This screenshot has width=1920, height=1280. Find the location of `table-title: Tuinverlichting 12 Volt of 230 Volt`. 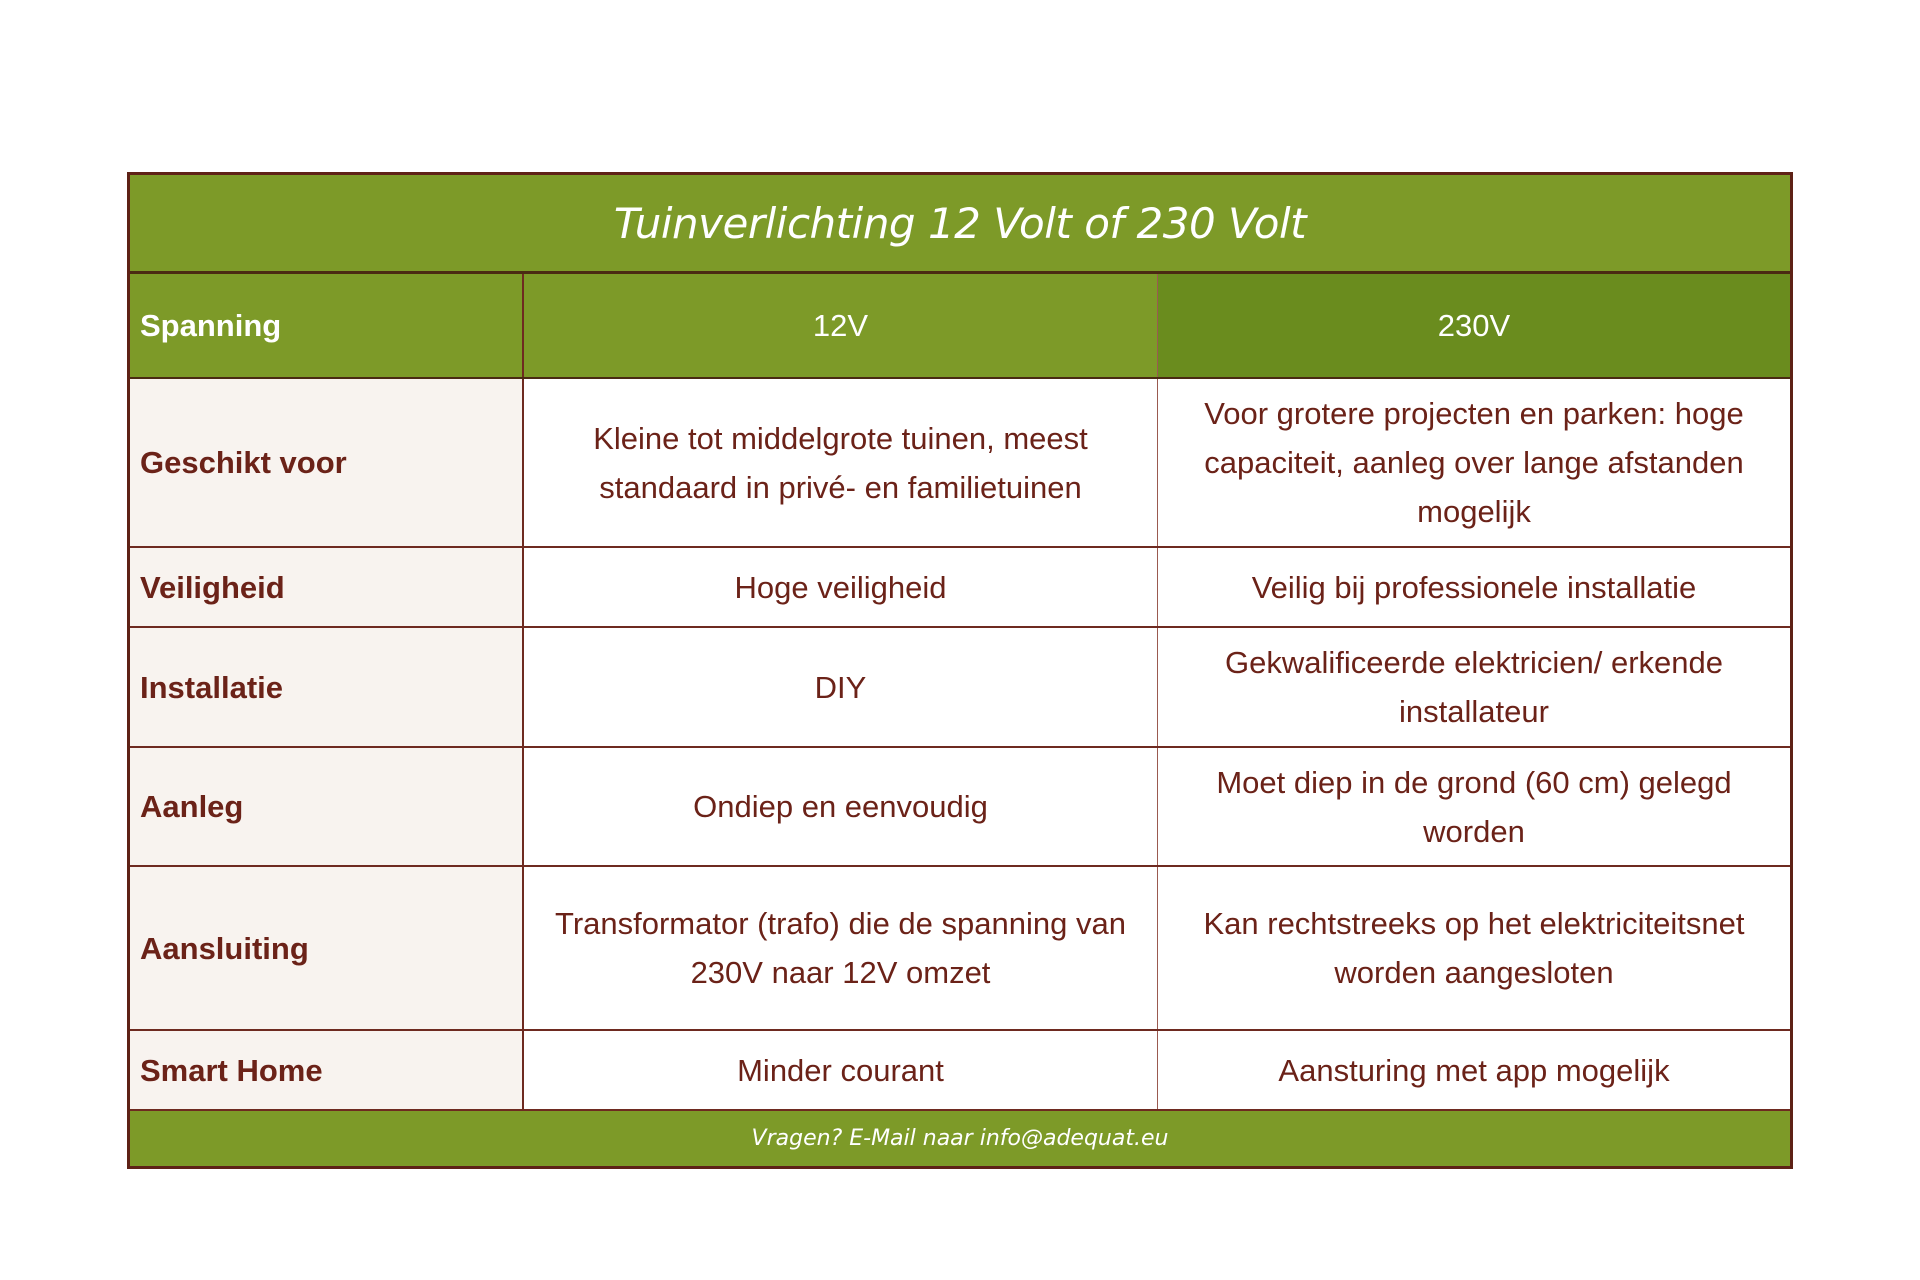

table-title: Tuinverlichting 12 Volt of 230 Volt is located at coordinates (960, 224).